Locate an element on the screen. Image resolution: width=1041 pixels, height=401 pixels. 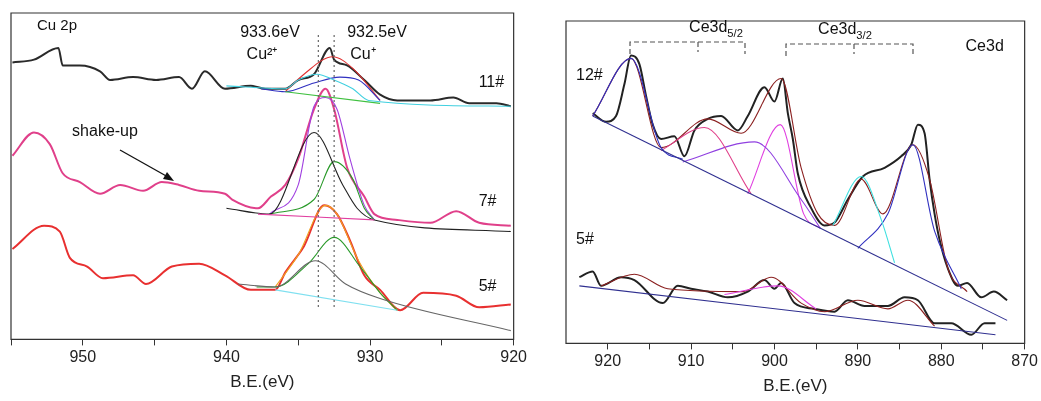
x-tick-label: 900 is located at coordinates (774, 361).